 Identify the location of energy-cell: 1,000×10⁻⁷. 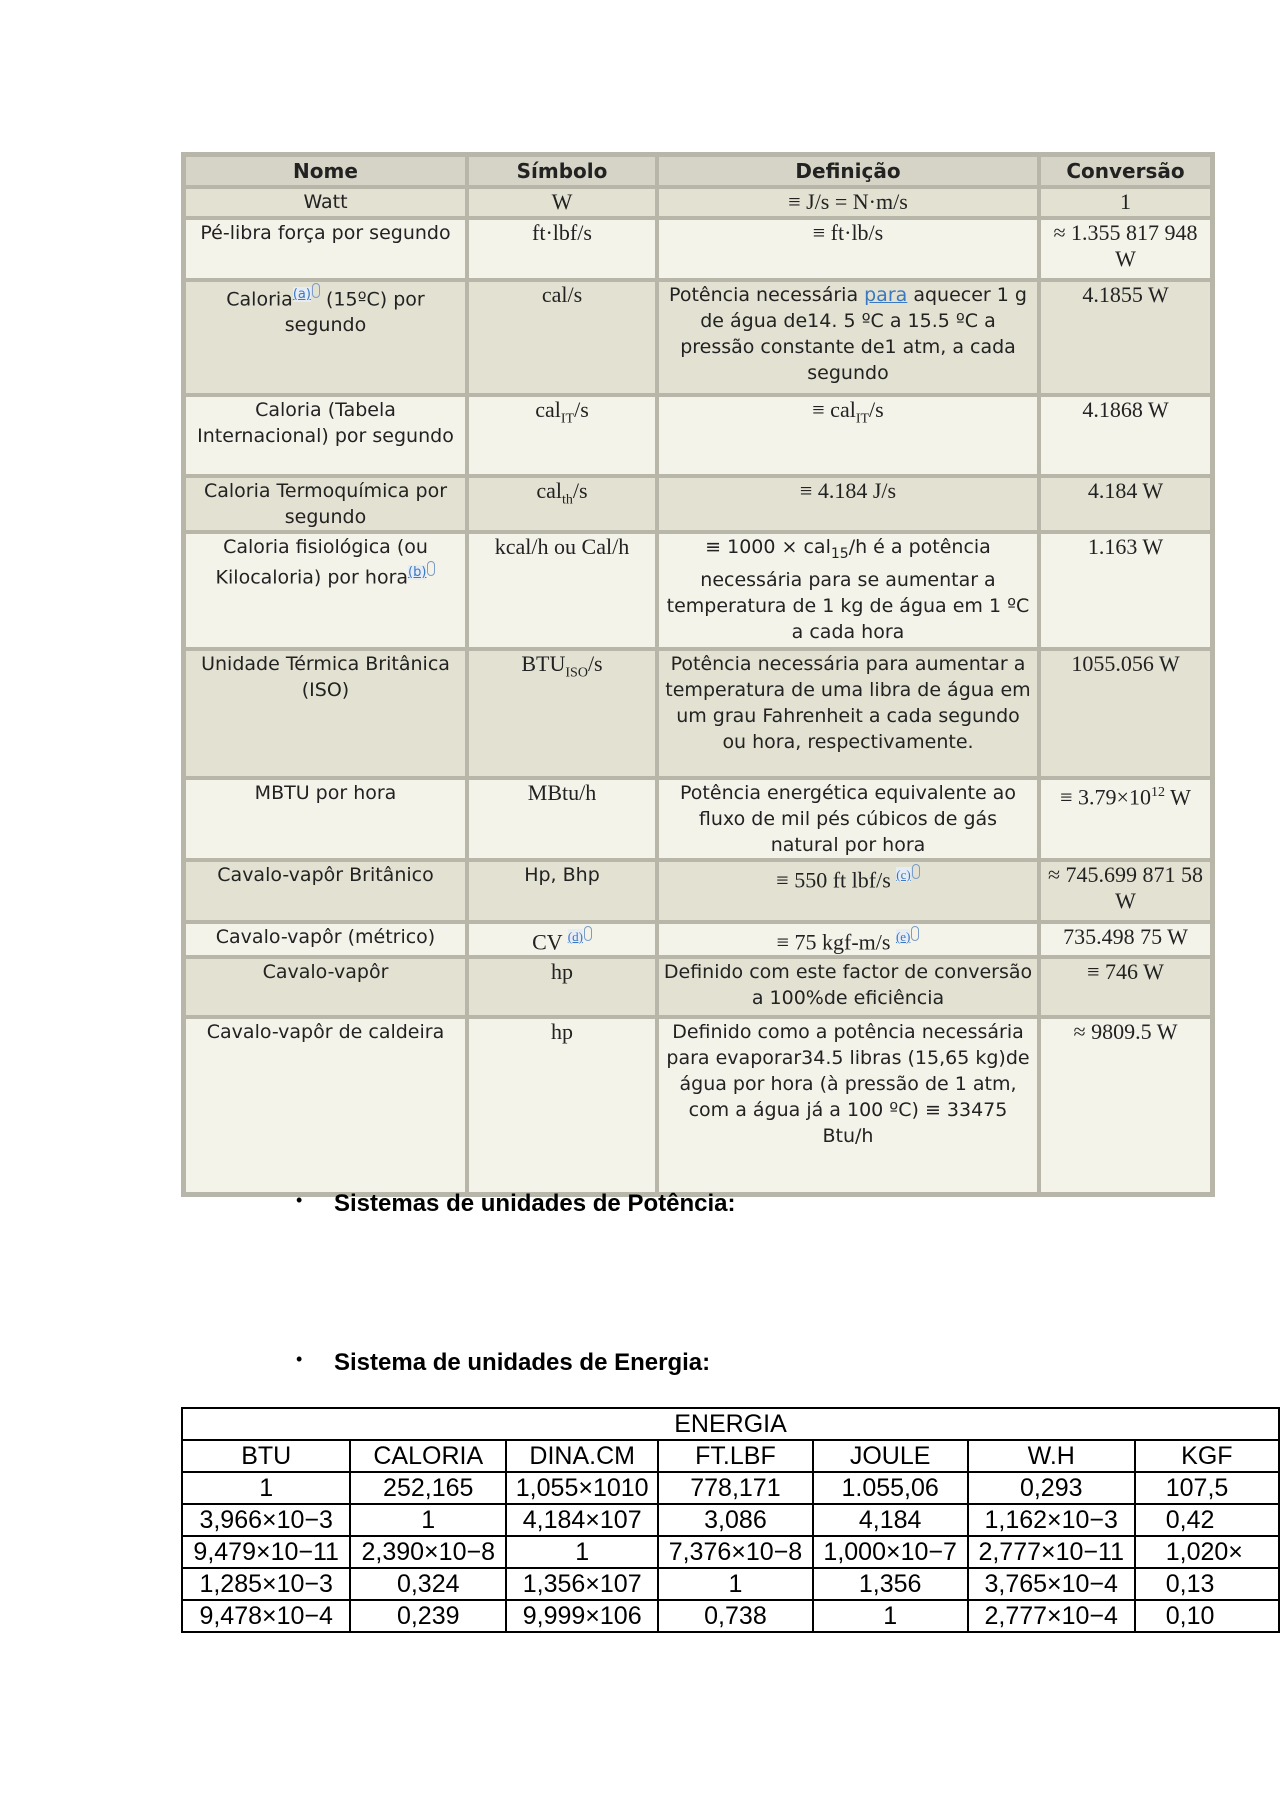
(890, 1552).